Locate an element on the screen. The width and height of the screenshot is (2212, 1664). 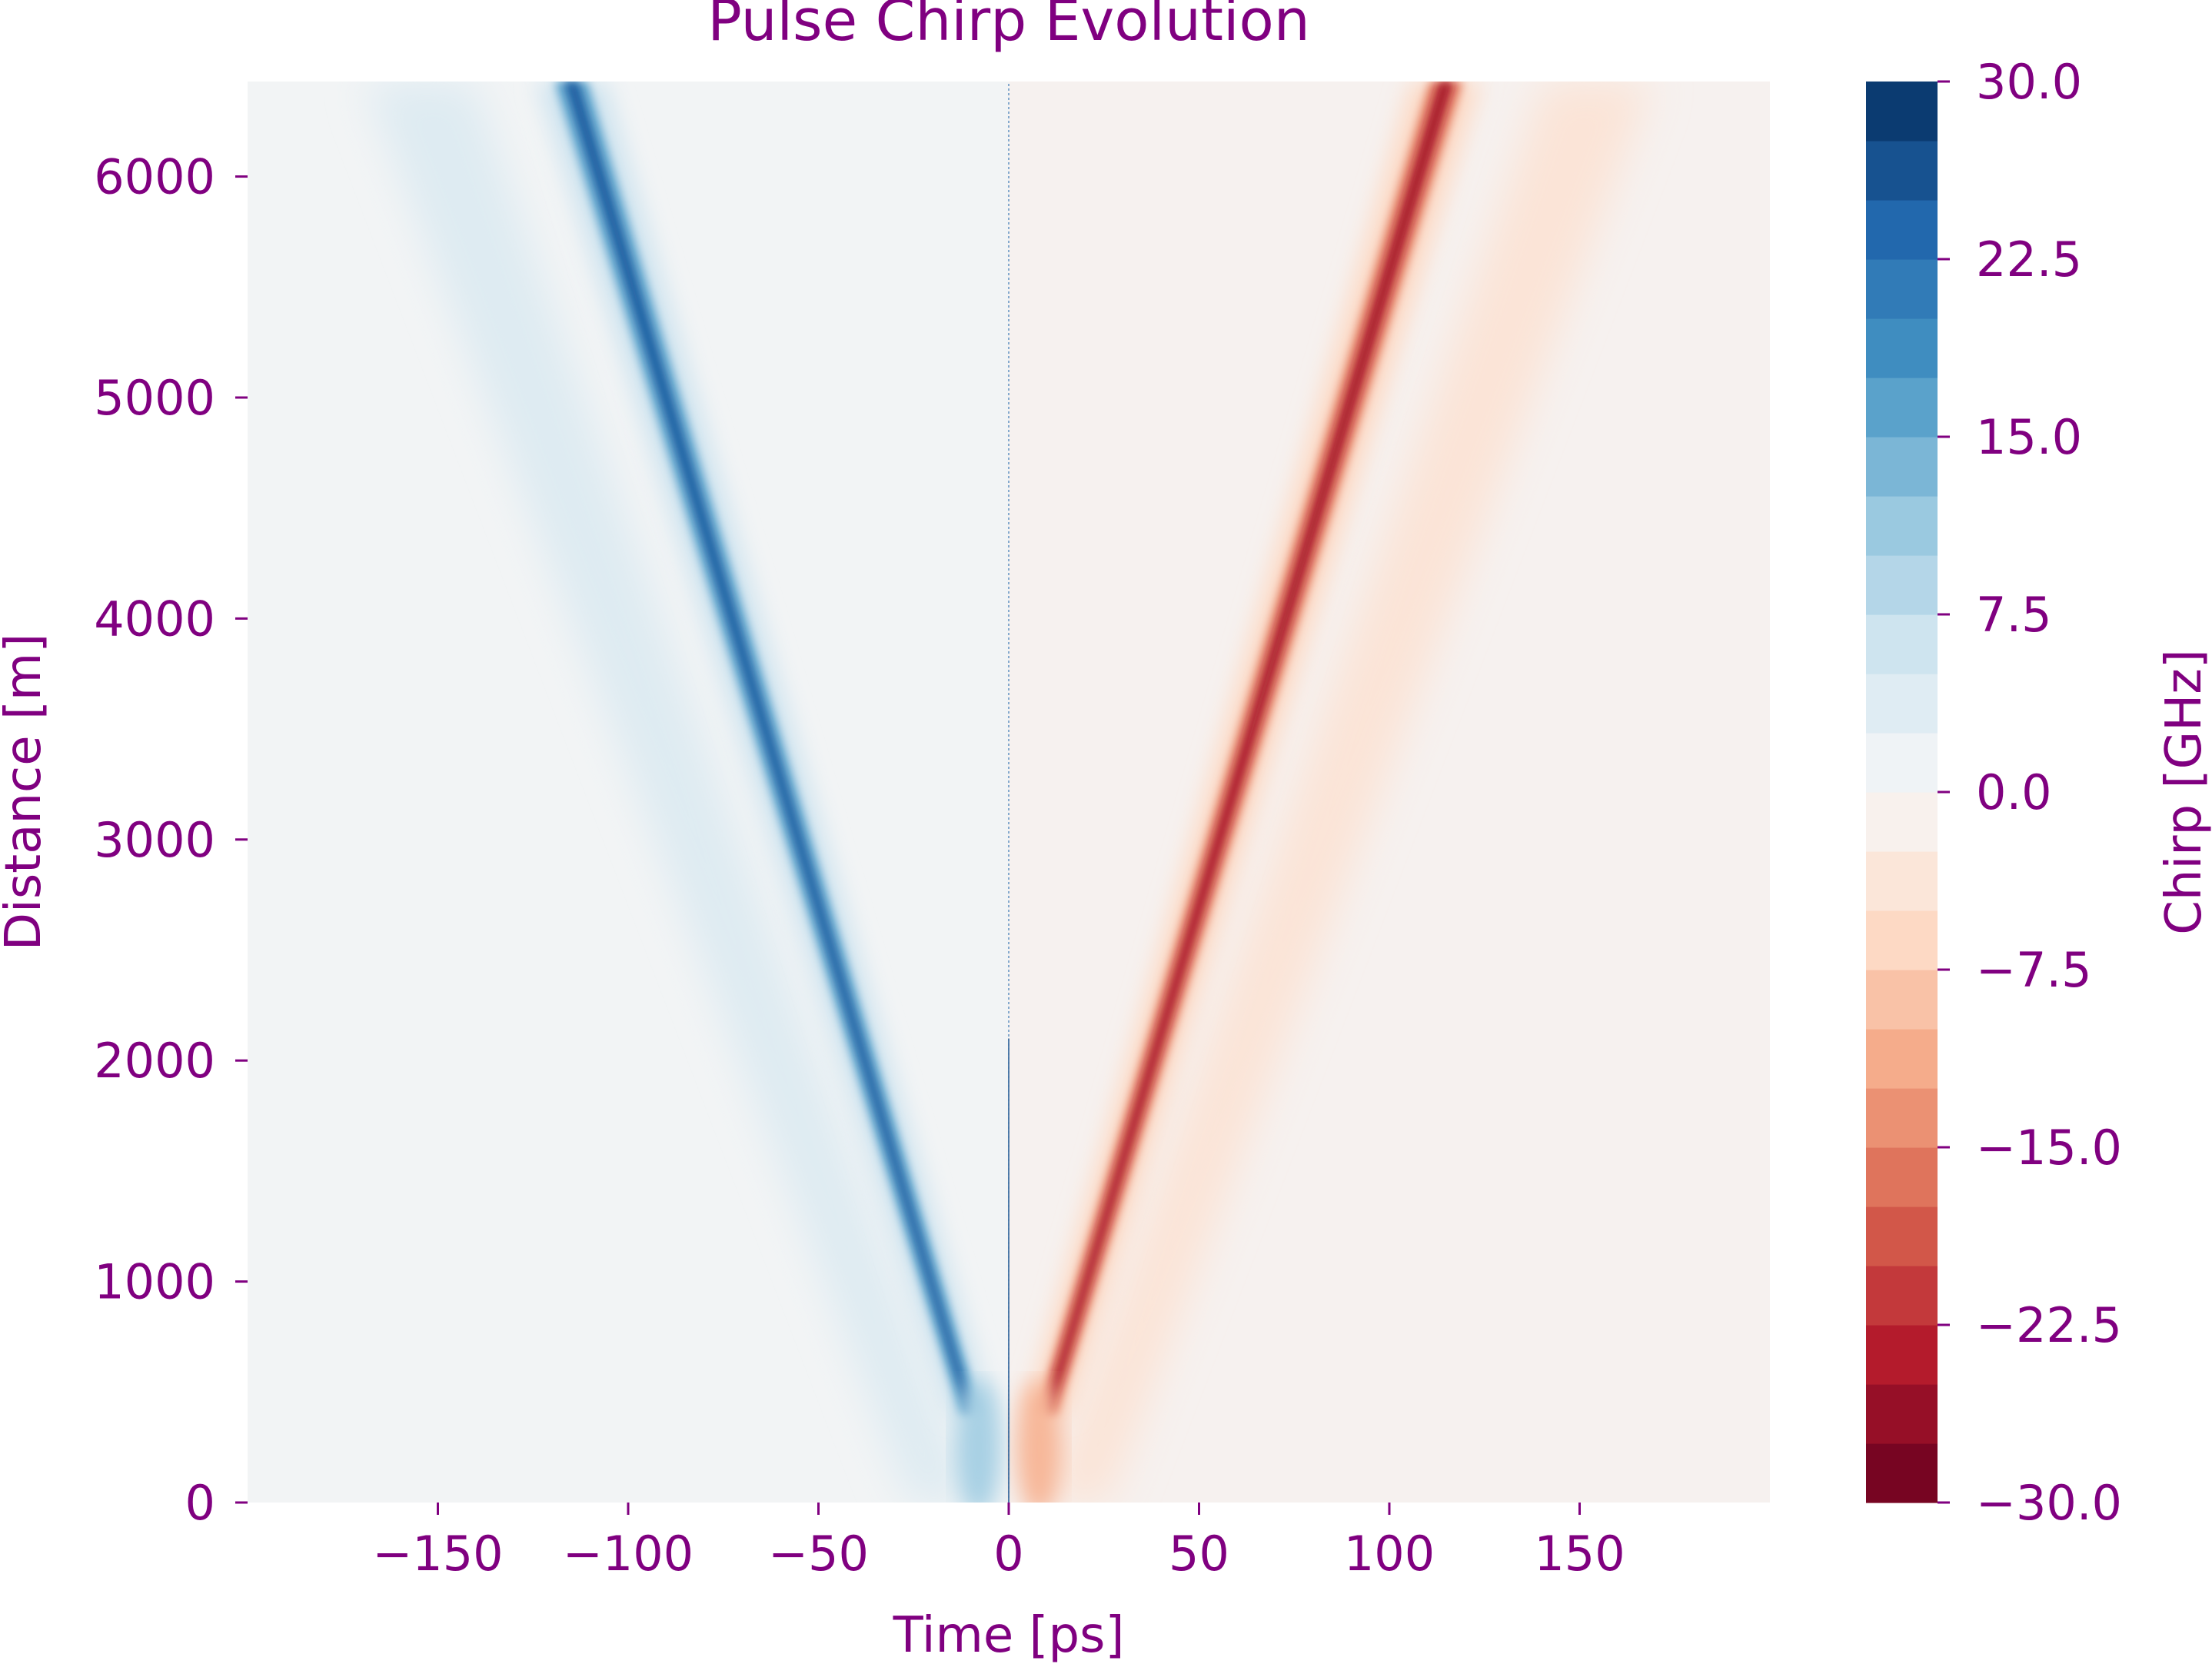
origin-blob-positive is located at coordinates (978, 1440).